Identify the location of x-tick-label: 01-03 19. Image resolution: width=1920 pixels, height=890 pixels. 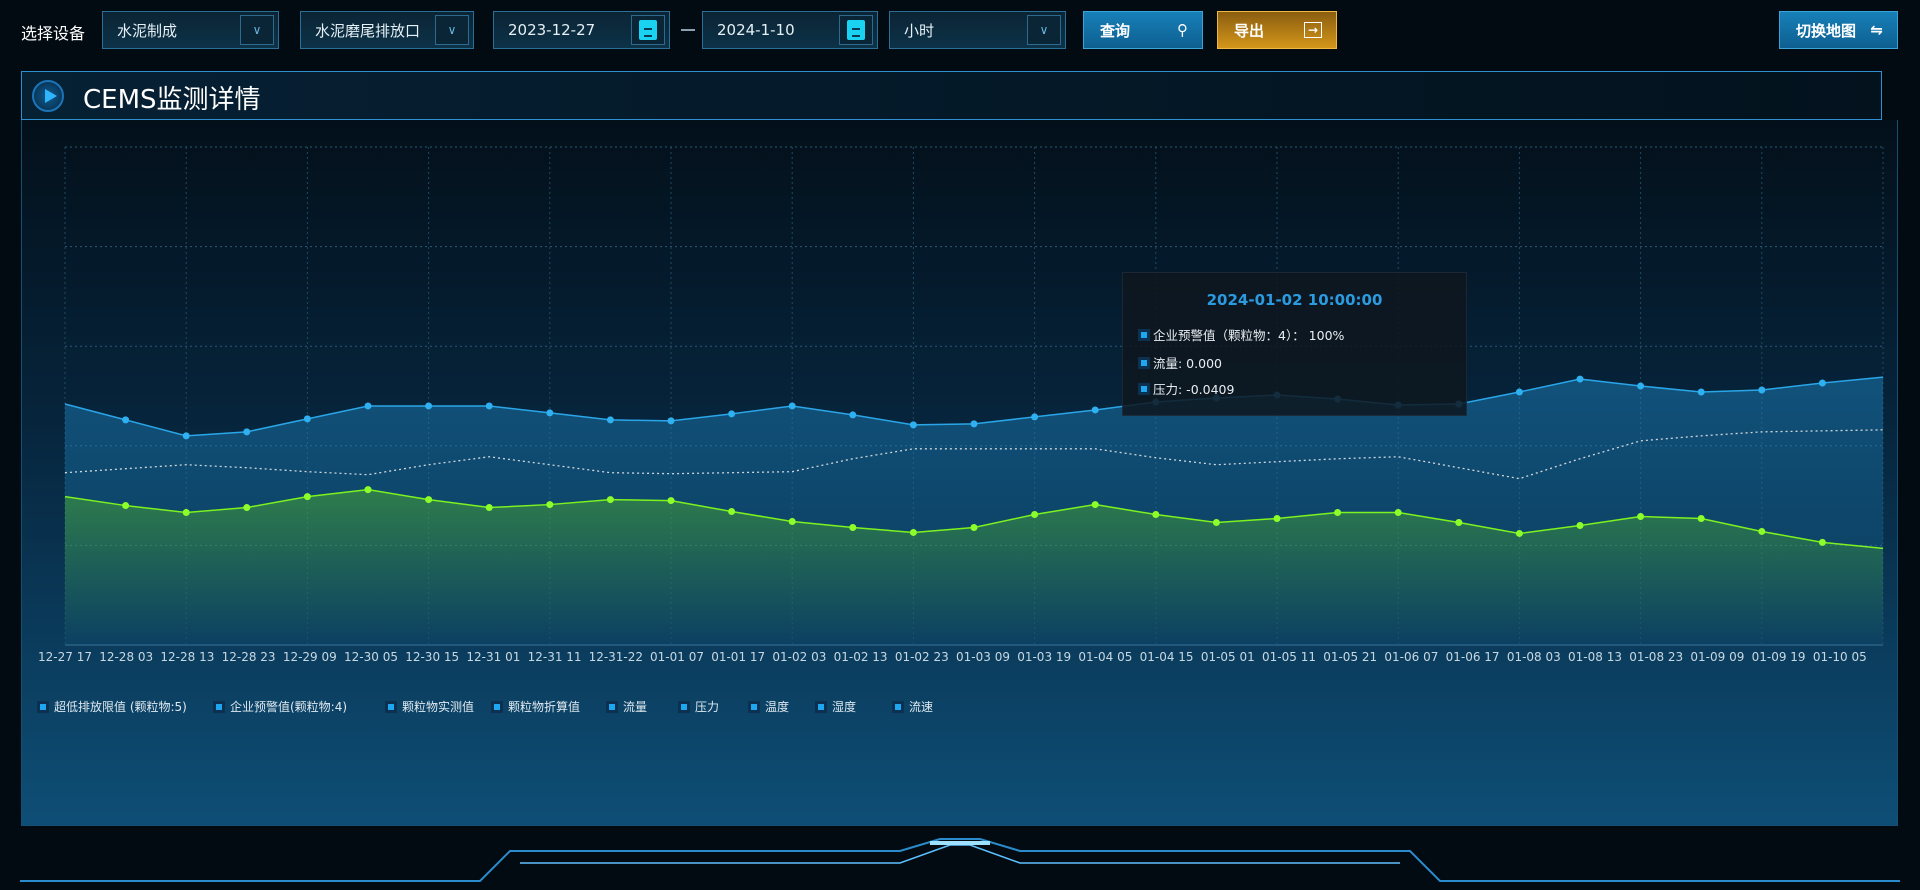
(1044, 657).